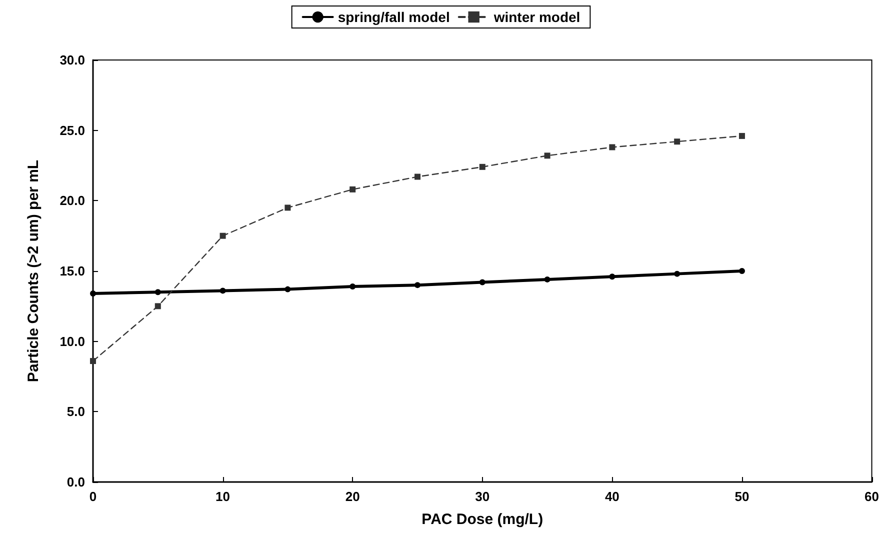 The width and height of the screenshot is (882, 552). I want to click on y-tick-label: 10.0, so click(72, 341).